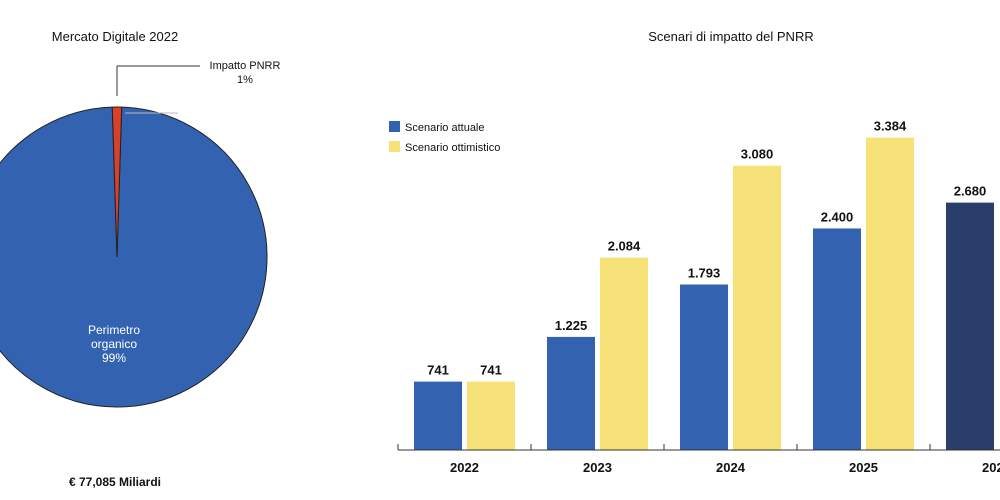 Image resolution: width=1000 pixels, height=500 pixels. Describe the element at coordinates (245, 80) in the screenshot. I see `callout-slice-percent: 1%` at that location.